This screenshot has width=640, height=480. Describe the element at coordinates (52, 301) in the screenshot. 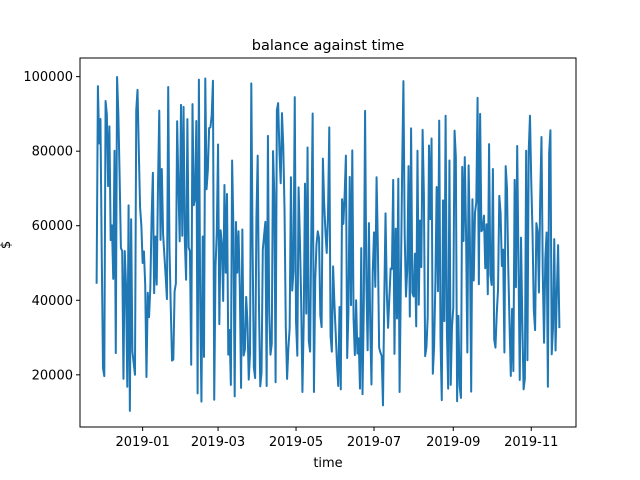

I see `y-tick-label: 40000` at that location.